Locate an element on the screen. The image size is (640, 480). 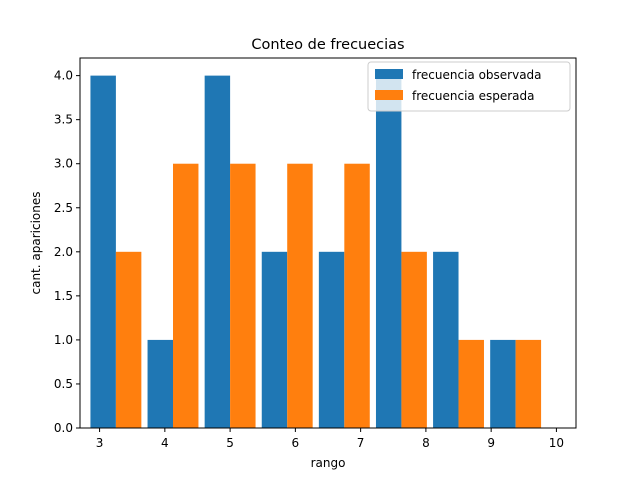
y-tick-label: 3.5 is located at coordinates (63, 120).